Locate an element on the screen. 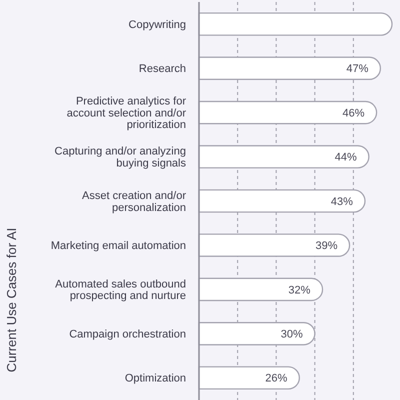 The image size is (400, 400). data-label: 30% is located at coordinates (291, 334).